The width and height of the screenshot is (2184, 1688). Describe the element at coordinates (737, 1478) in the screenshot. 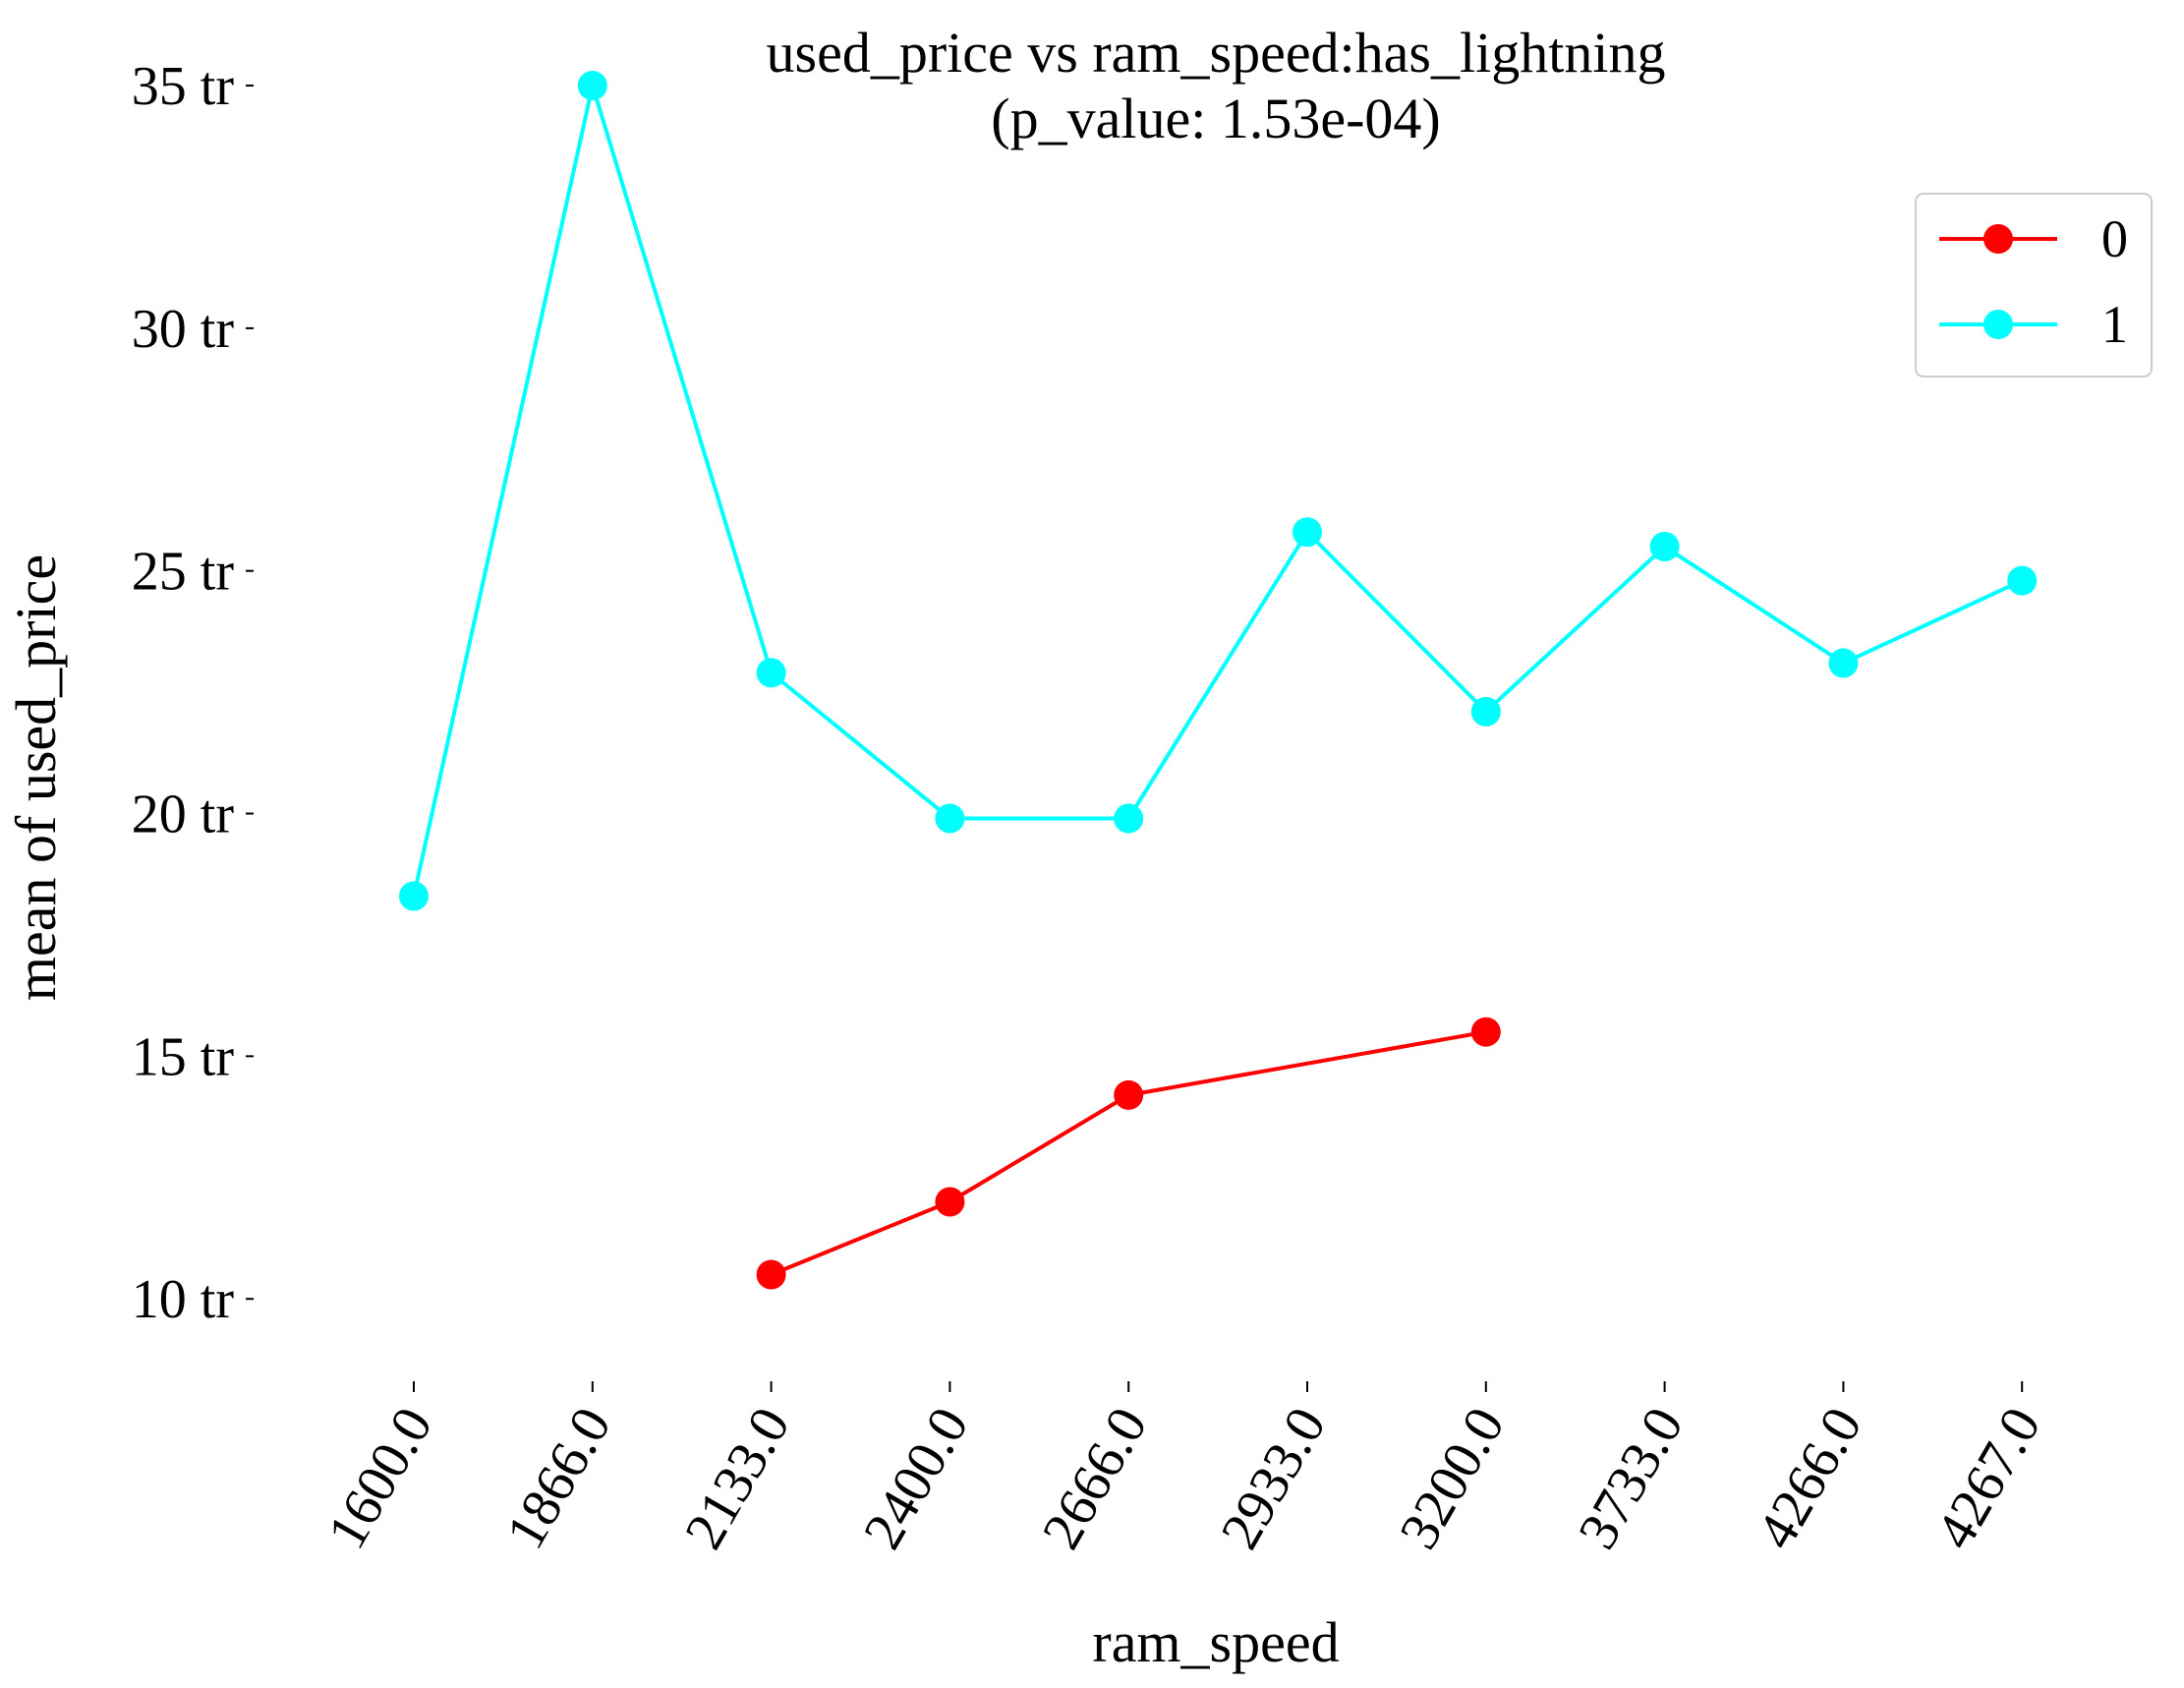

I see `x-tick-label: 2133.0` at that location.